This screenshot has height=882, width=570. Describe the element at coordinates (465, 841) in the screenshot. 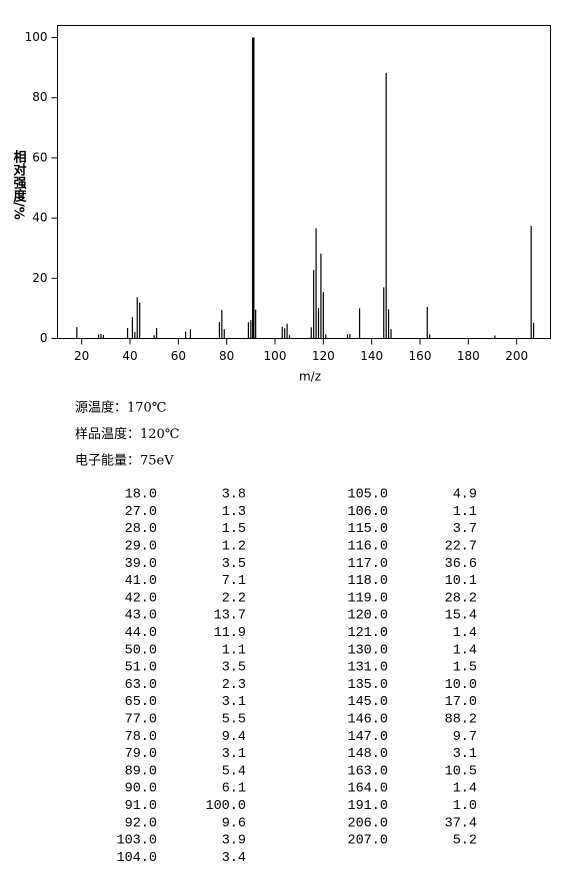

I see `intensity-cell: 5.2` at that location.